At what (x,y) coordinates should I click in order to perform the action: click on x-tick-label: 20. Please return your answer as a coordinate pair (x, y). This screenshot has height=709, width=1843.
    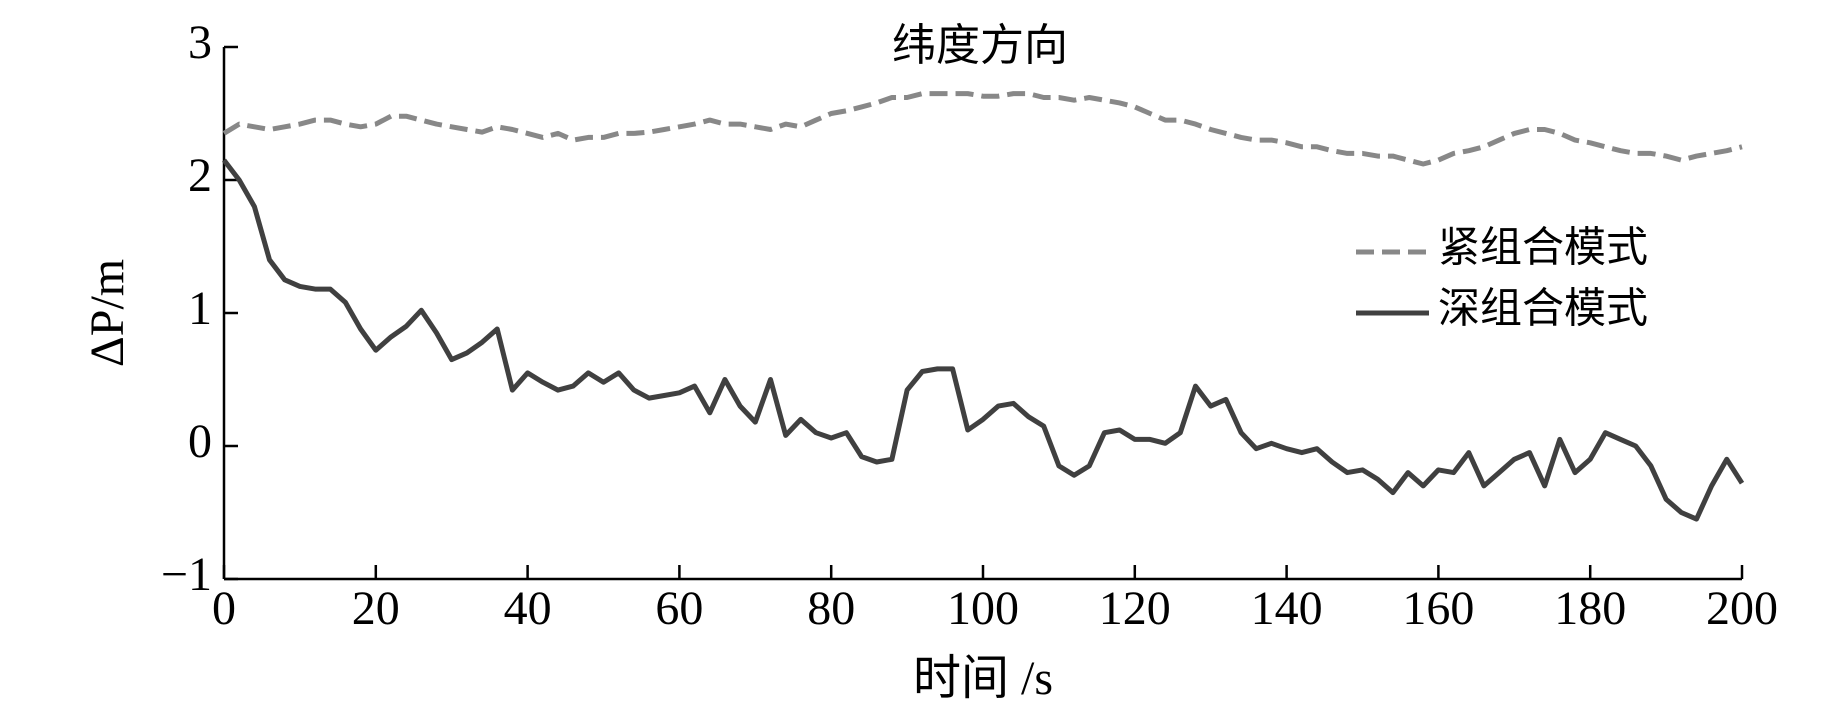
    Looking at the image, I should click on (376, 608).